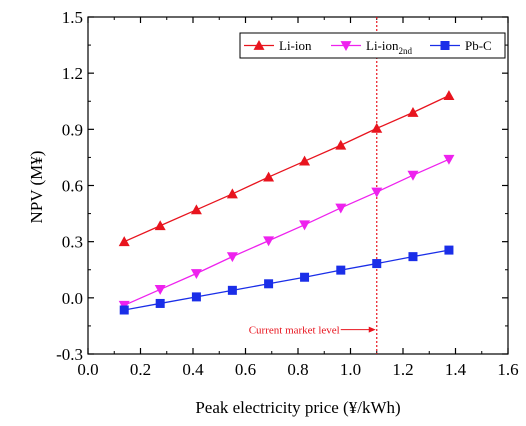 This screenshot has width=526, height=426. What do you see at coordinates (297, 407) in the screenshot?
I see `x-axis-label: Peak electricity price (¥/kWh)` at bounding box center [297, 407].